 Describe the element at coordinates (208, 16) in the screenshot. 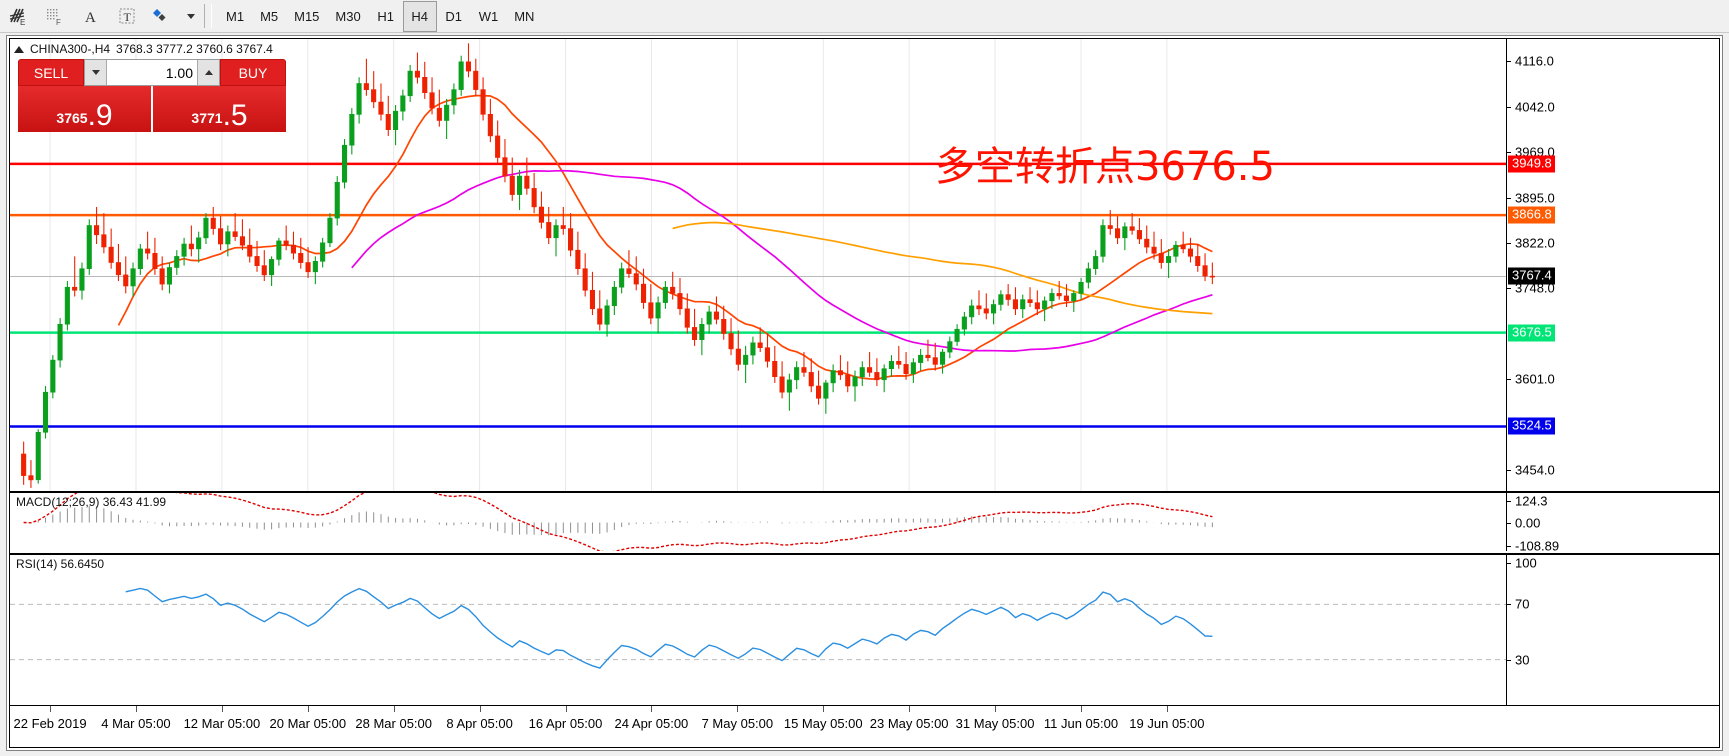

I see `toolbar-divider` at that location.